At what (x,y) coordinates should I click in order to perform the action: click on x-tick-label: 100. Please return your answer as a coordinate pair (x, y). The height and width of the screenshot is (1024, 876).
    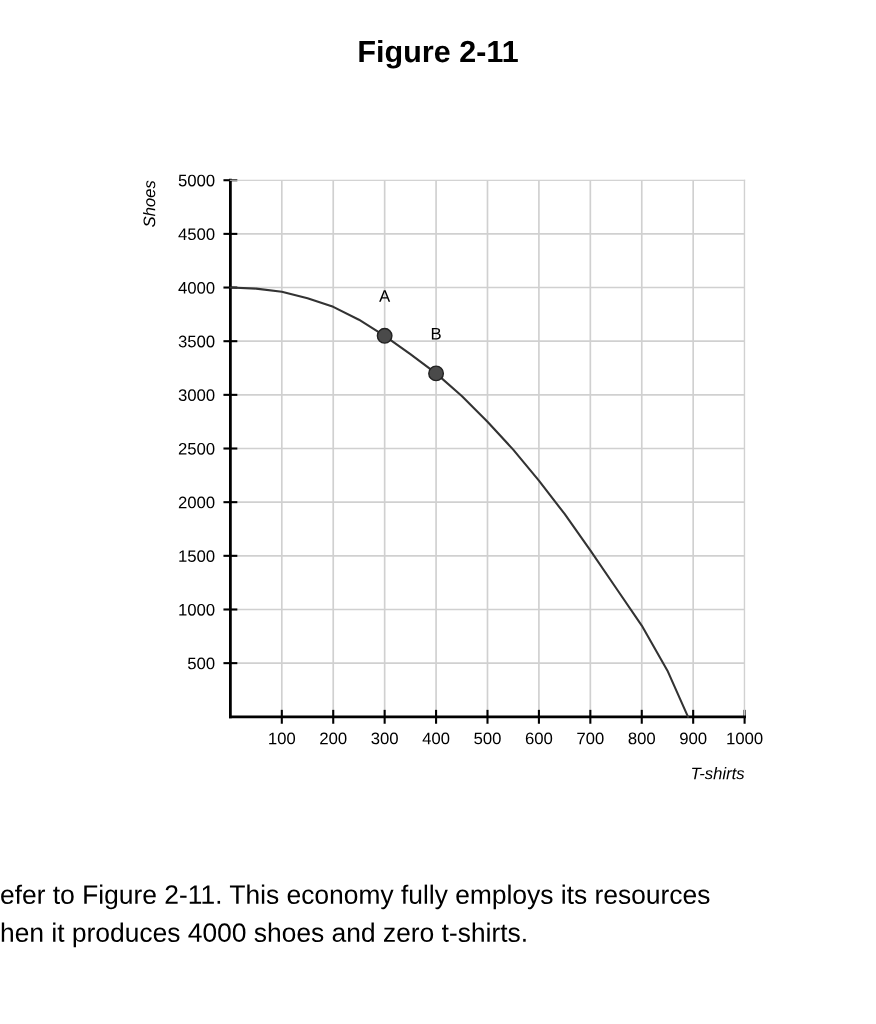
    Looking at the image, I should click on (282, 738).